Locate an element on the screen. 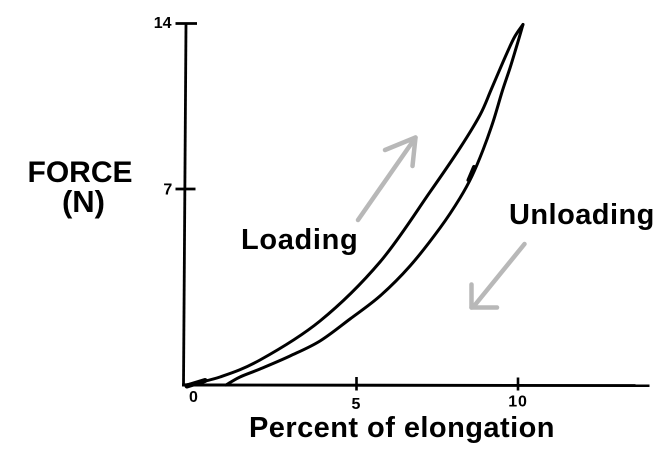 This screenshot has height=456, width=663. svg-text: 5 is located at coordinates (356, 404).